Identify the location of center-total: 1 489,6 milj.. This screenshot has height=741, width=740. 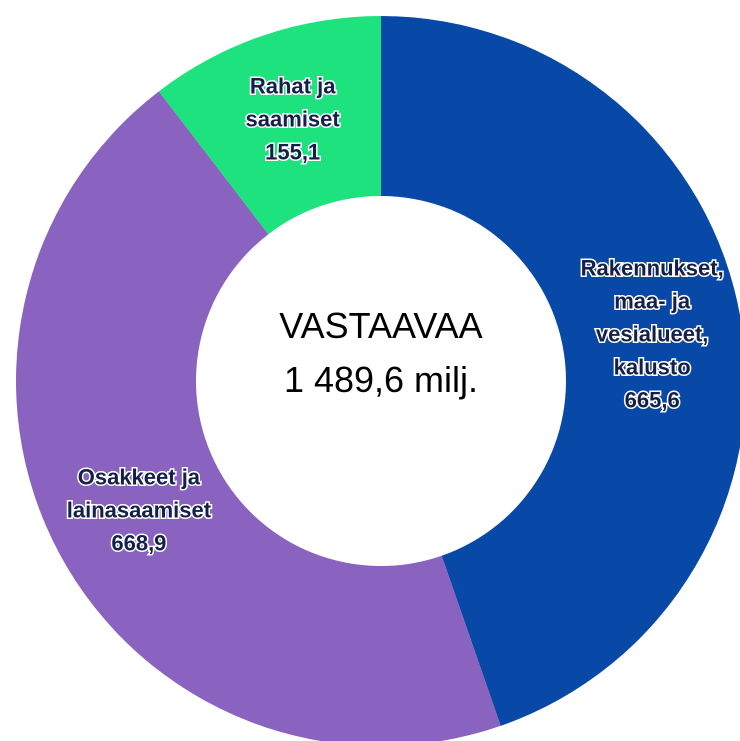
(381, 379).